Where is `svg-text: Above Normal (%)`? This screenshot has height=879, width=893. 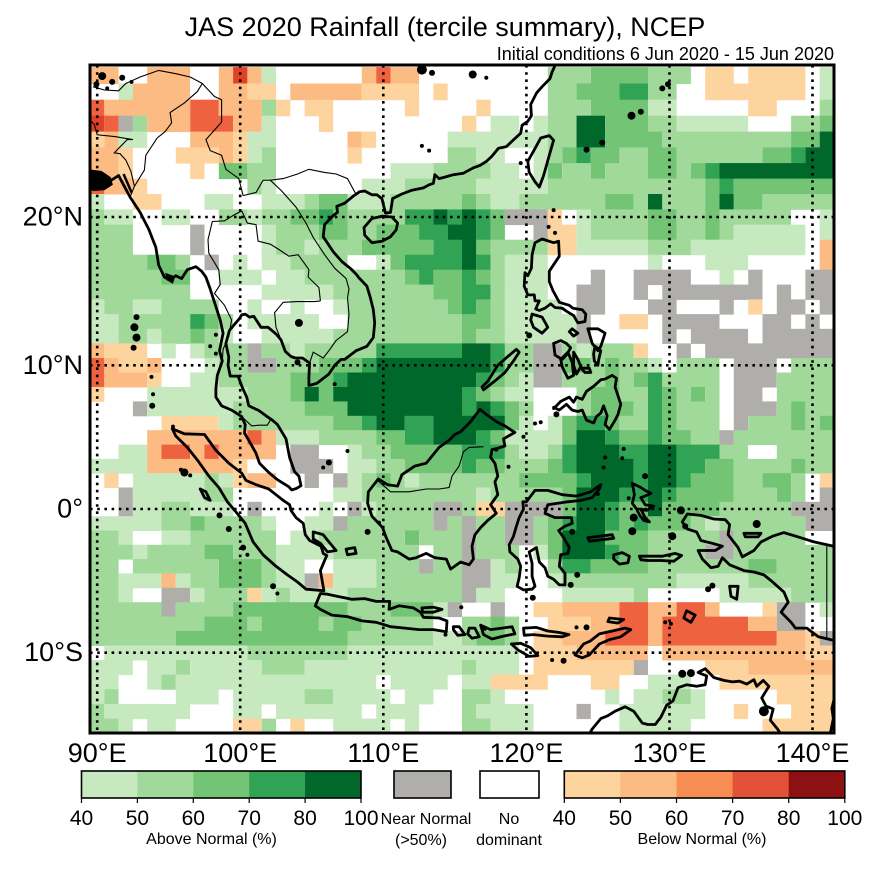
svg-text: Above Normal (%) is located at coordinates (211, 839).